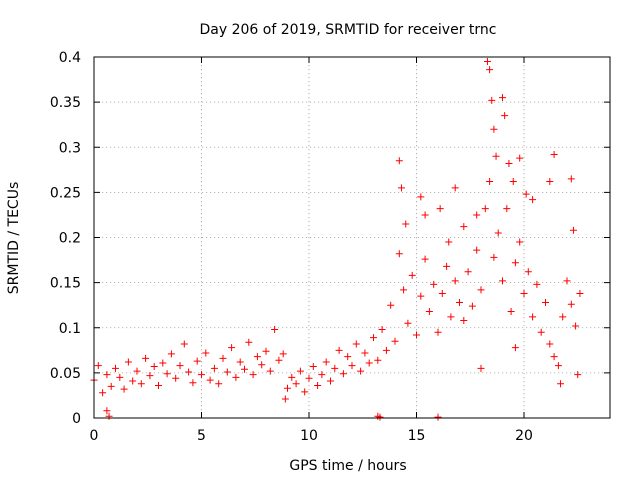  Describe the element at coordinates (524, 436) in the screenshot. I see `x-tick-label: 20` at that location.